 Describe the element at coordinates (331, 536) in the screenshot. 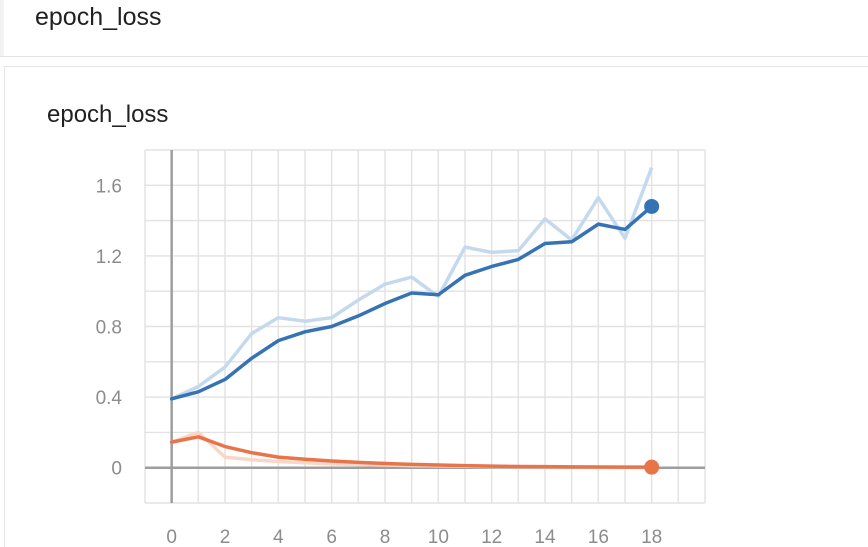

I see `x-tick-label: 6` at that location.